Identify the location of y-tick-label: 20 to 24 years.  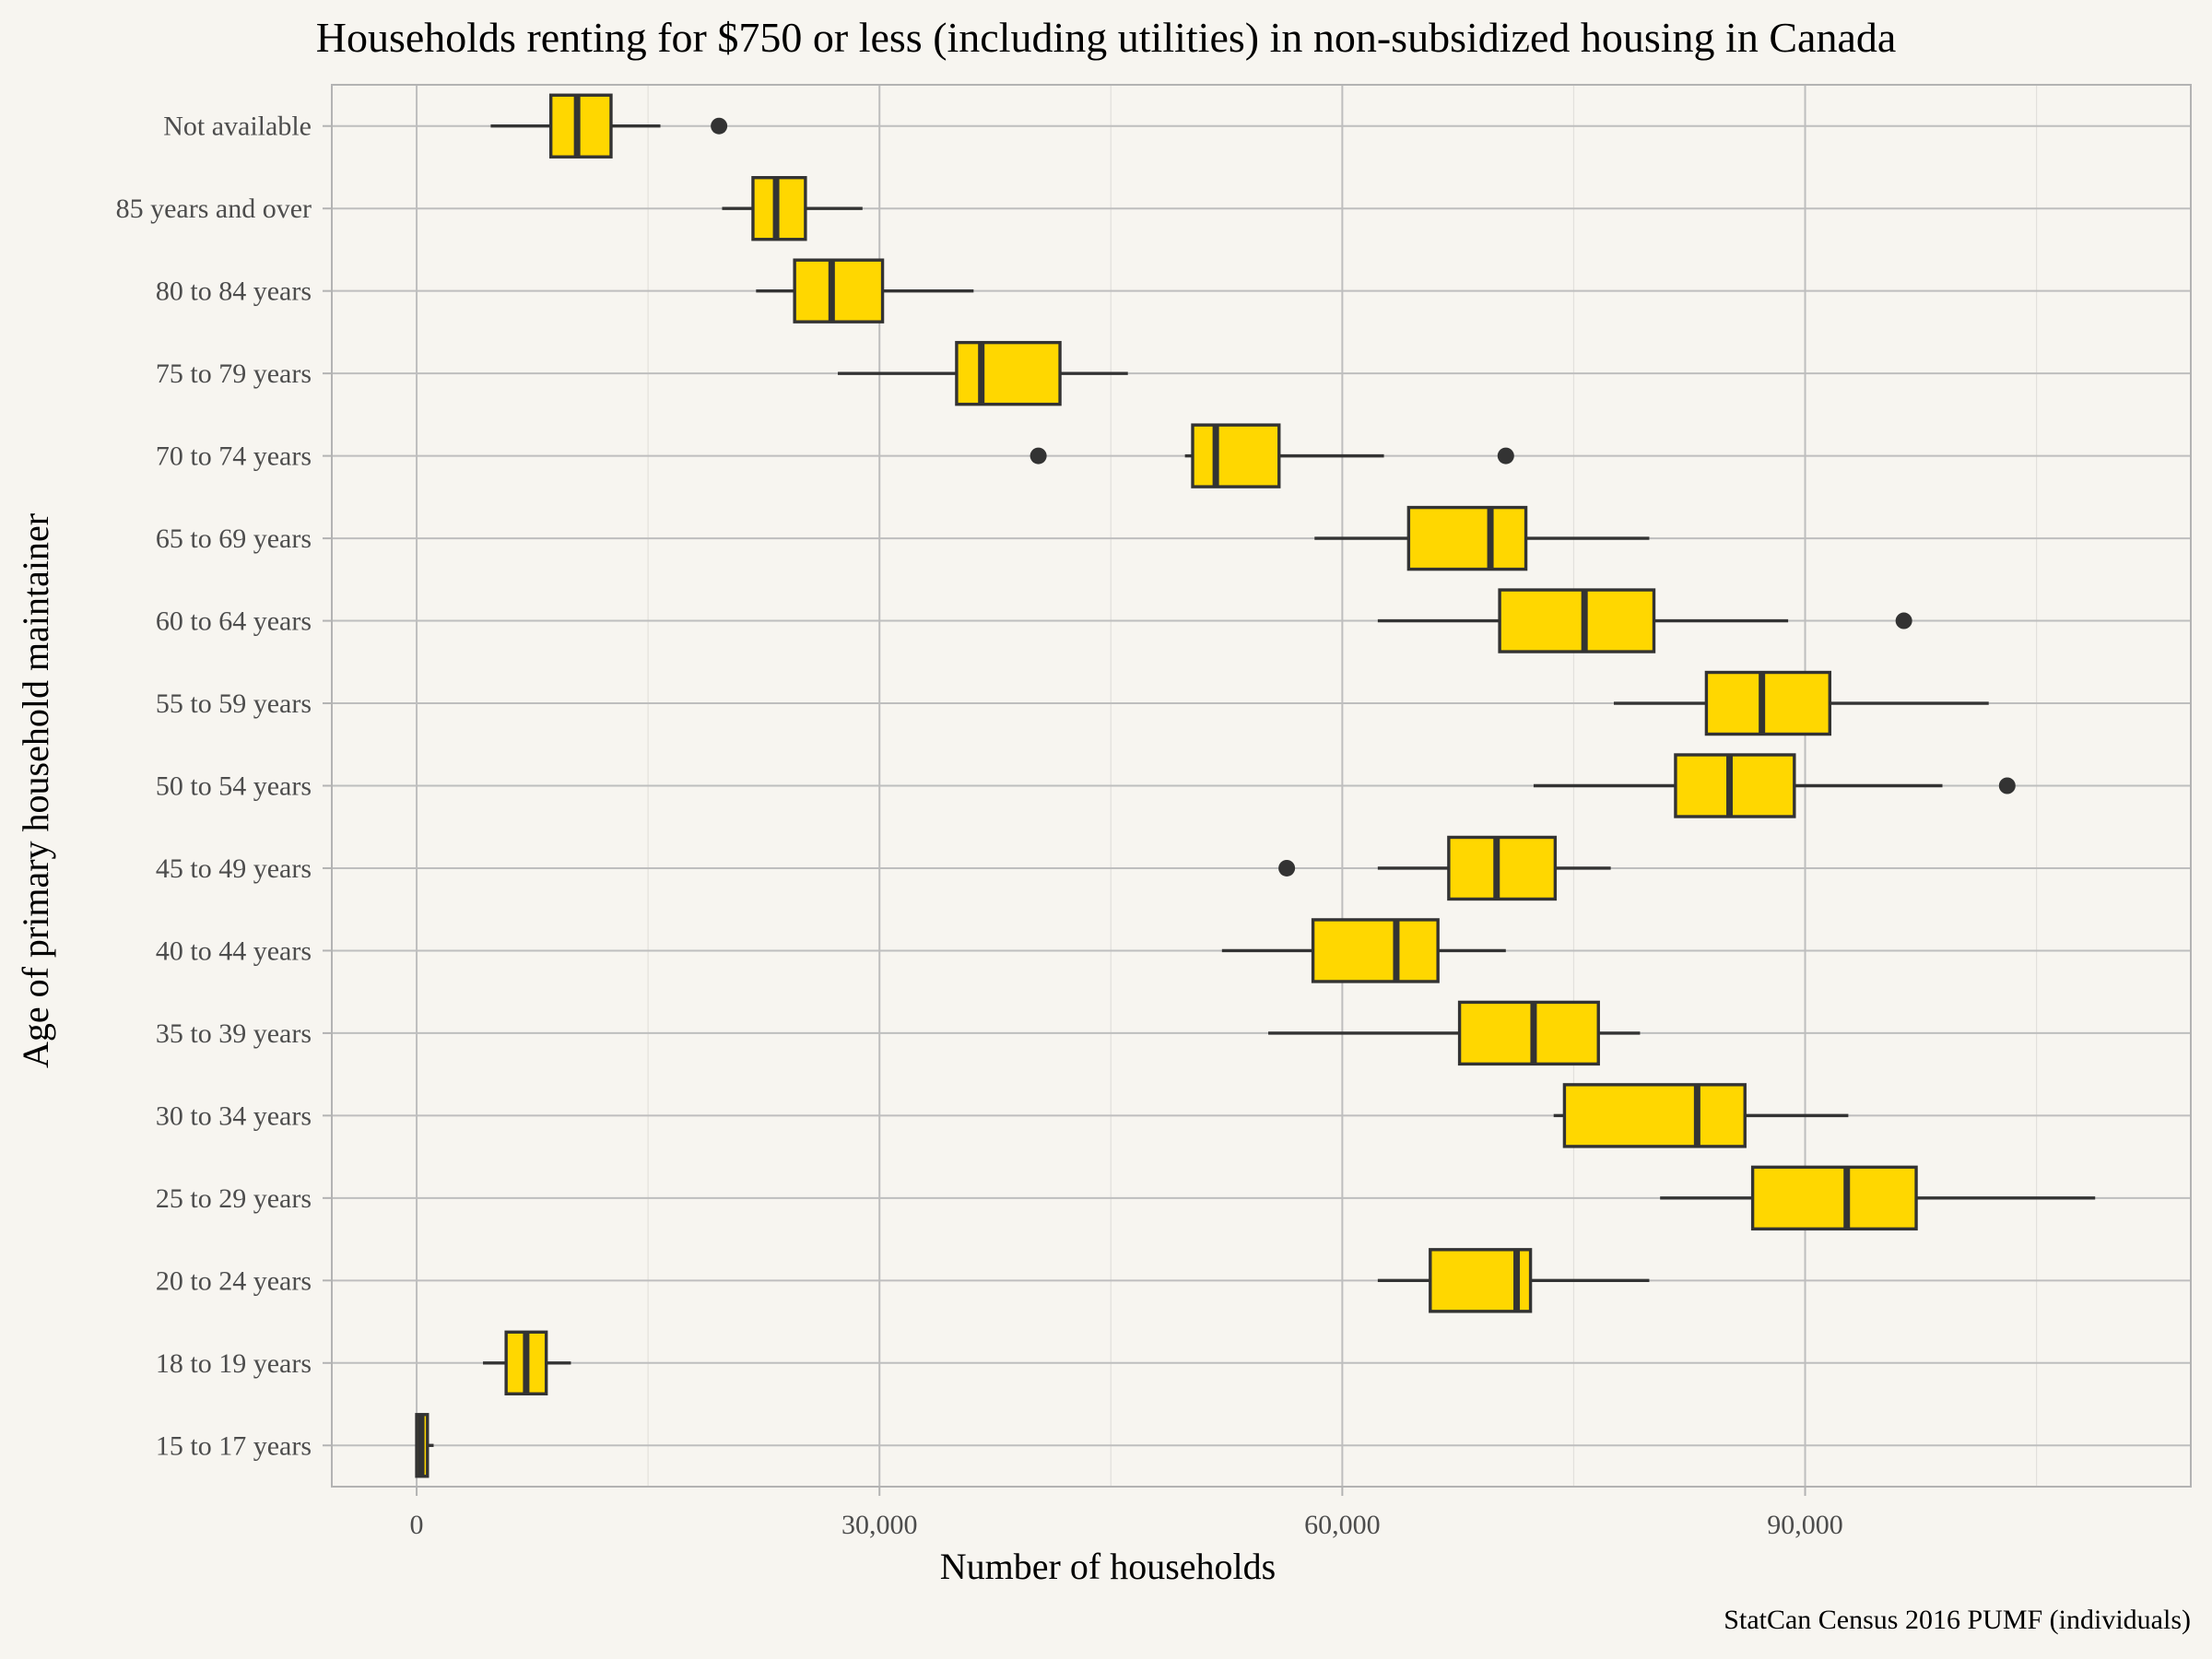
(234, 1280).